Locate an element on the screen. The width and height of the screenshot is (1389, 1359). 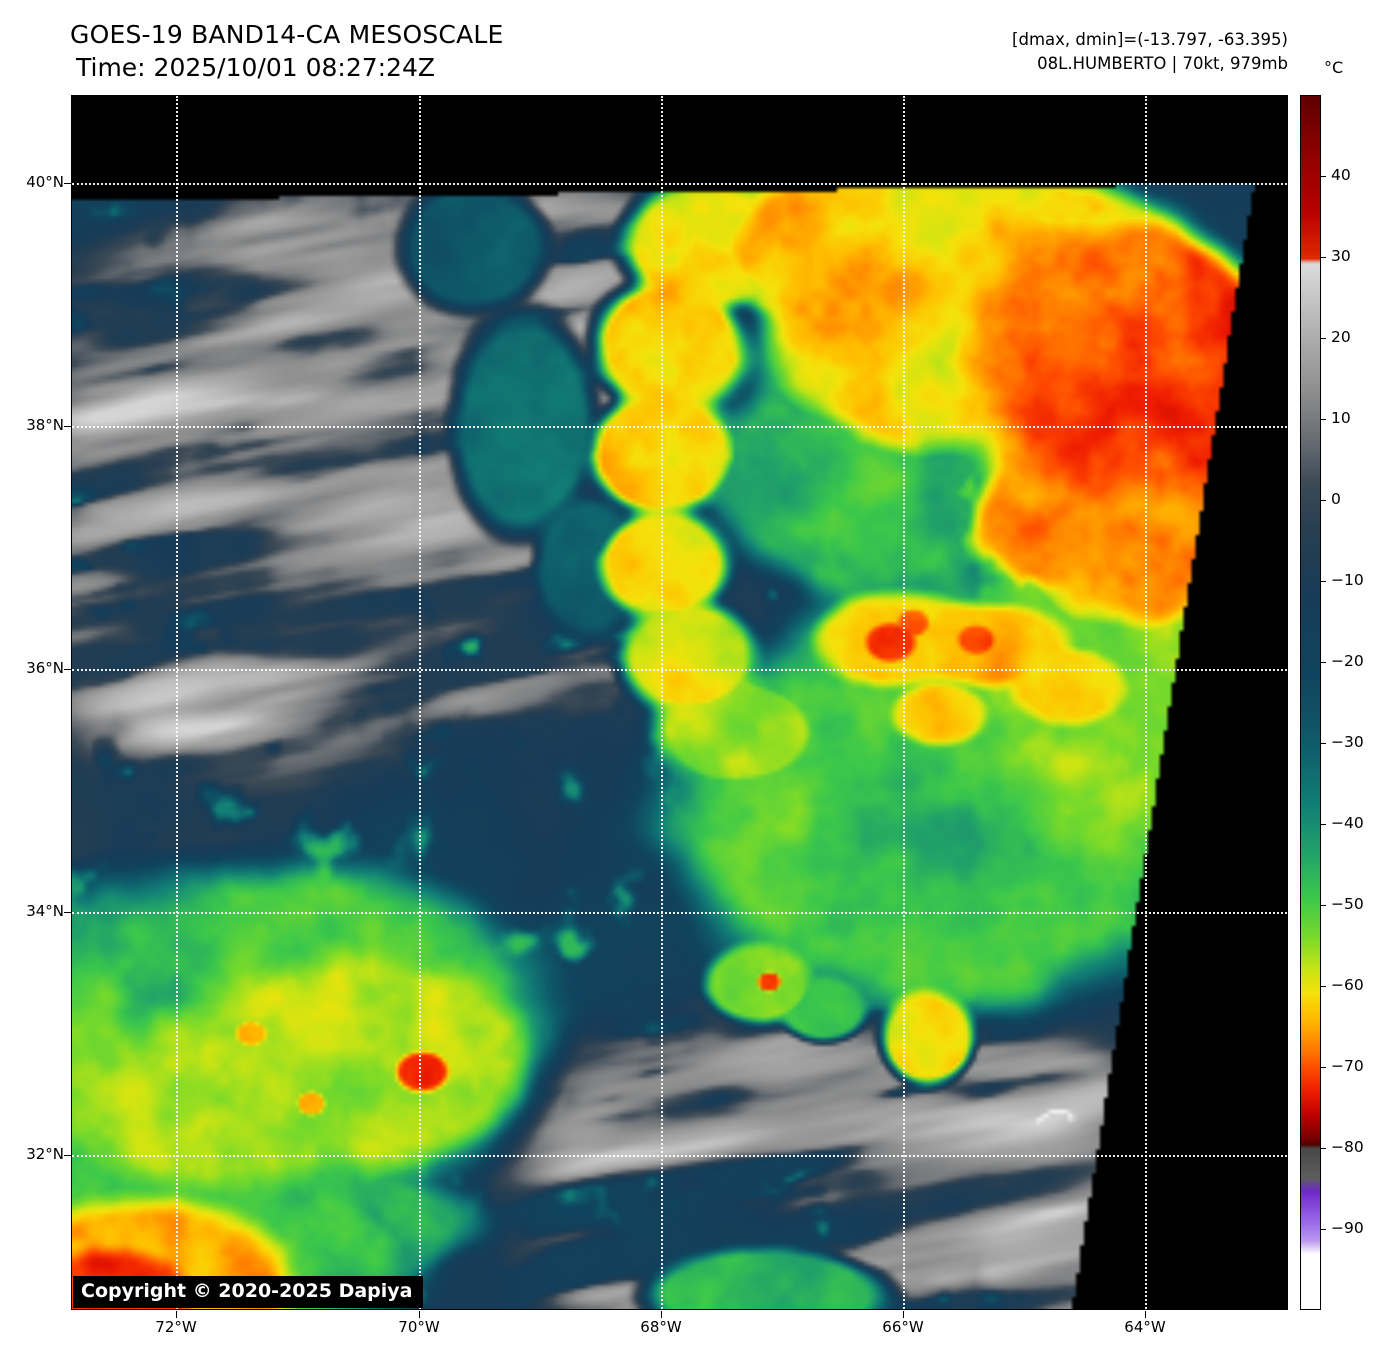
colorbar-gradient-canvas is located at coordinates (1310, 702).